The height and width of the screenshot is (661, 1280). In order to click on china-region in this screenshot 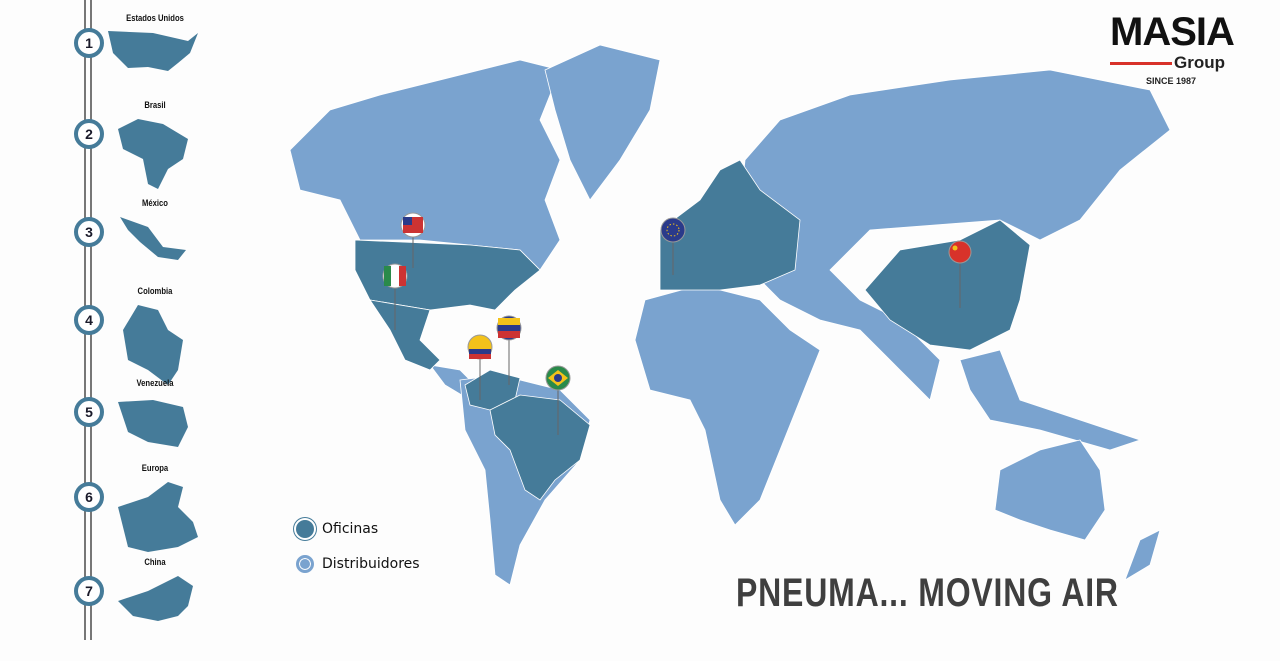, I will do `click(947, 285)`.